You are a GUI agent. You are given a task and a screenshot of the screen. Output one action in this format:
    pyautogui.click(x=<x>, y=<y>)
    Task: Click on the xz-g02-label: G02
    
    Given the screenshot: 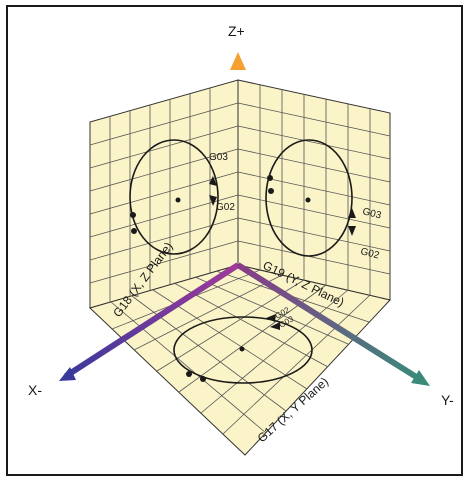 What is the action you would take?
    pyautogui.click(x=225, y=207)
    